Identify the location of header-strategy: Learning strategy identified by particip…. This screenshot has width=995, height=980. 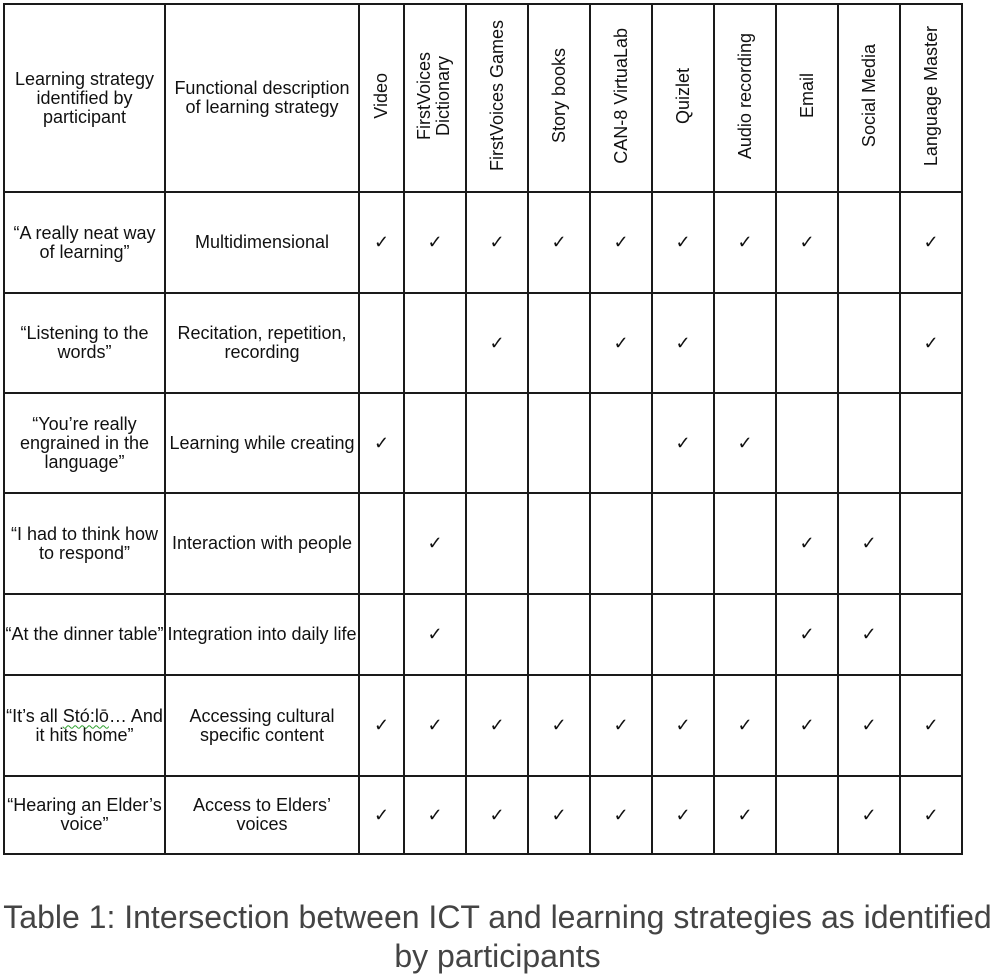
(84, 98).